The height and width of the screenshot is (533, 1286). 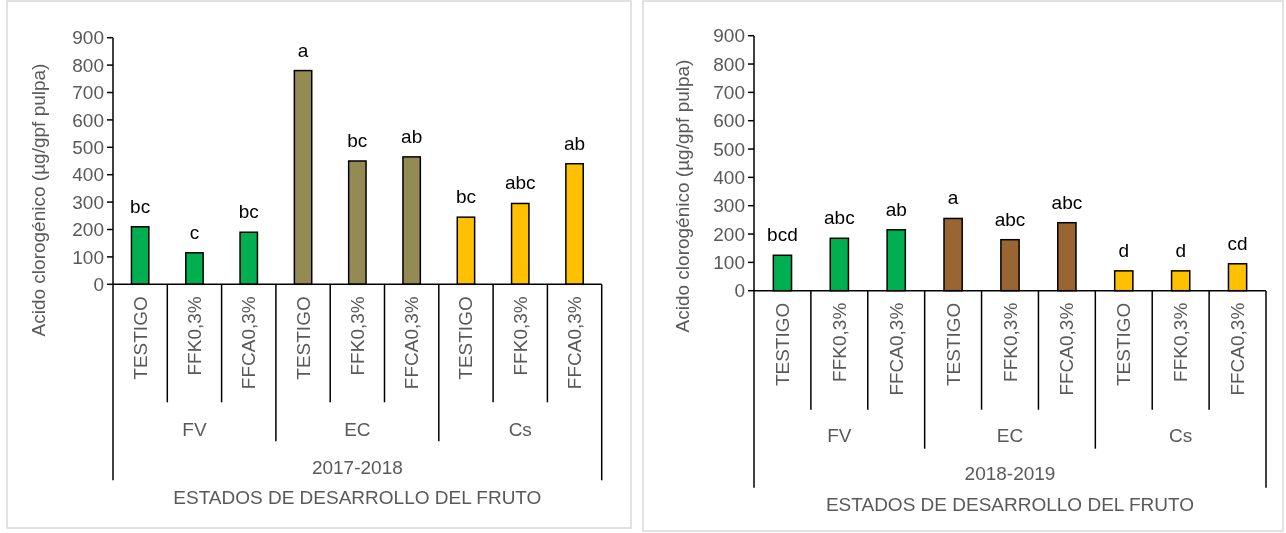 I want to click on text: 2018-2019, so click(x=1010, y=474).